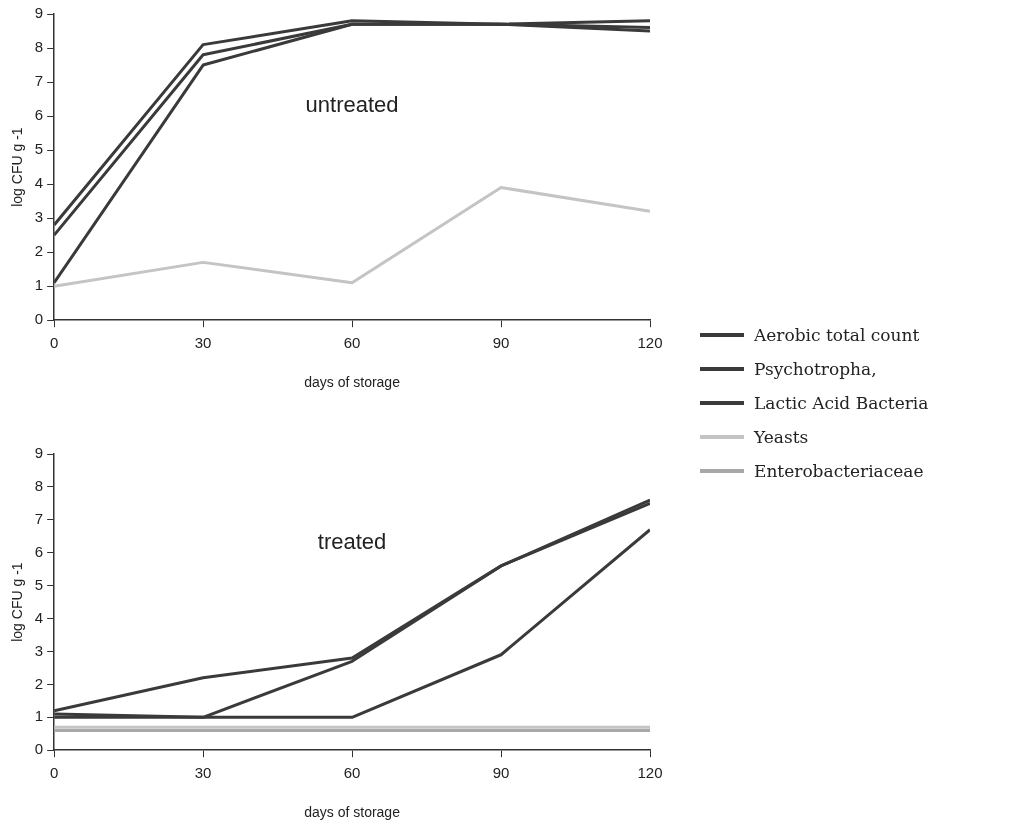  What do you see at coordinates (841, 403) in the screenshot?
I see `legend-label: Lactic Acid Bacteria` at bounding box center [841, 403].